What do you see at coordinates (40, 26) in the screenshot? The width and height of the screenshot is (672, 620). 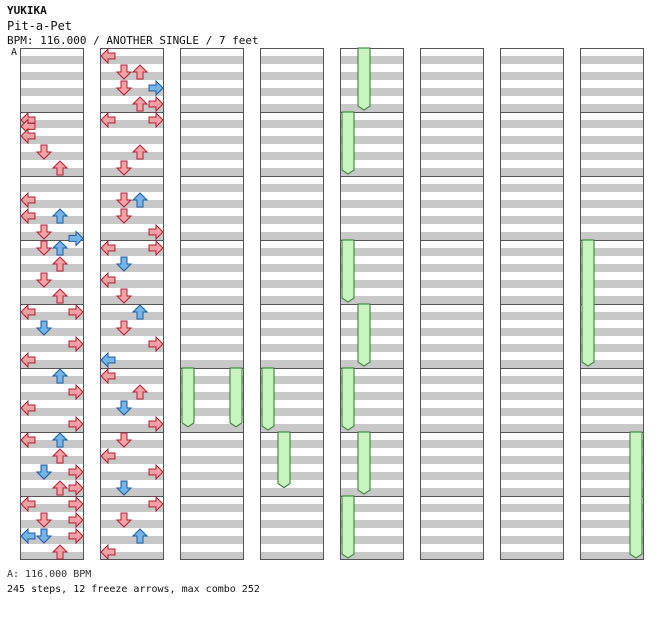 I see `song-title: Pit-a-Pet` at bounding box center [40, 26].